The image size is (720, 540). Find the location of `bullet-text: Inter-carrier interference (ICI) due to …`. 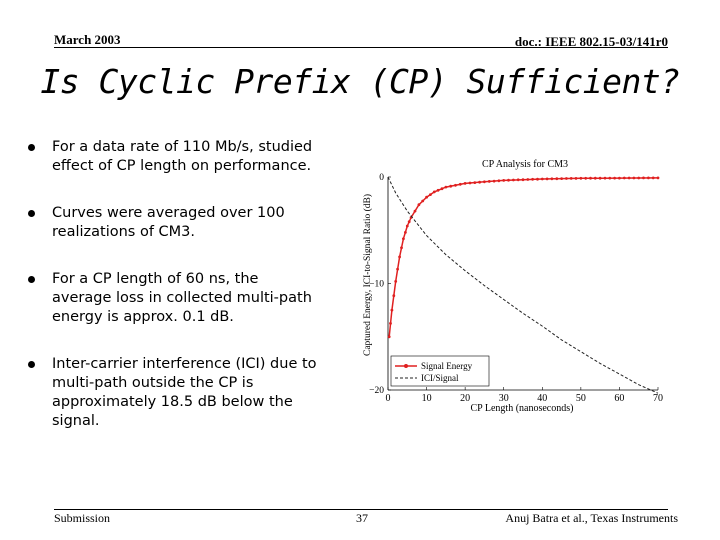

bullet-text: Inter-carrier interference (ICI) due to … is located at coordinates (184, 392).